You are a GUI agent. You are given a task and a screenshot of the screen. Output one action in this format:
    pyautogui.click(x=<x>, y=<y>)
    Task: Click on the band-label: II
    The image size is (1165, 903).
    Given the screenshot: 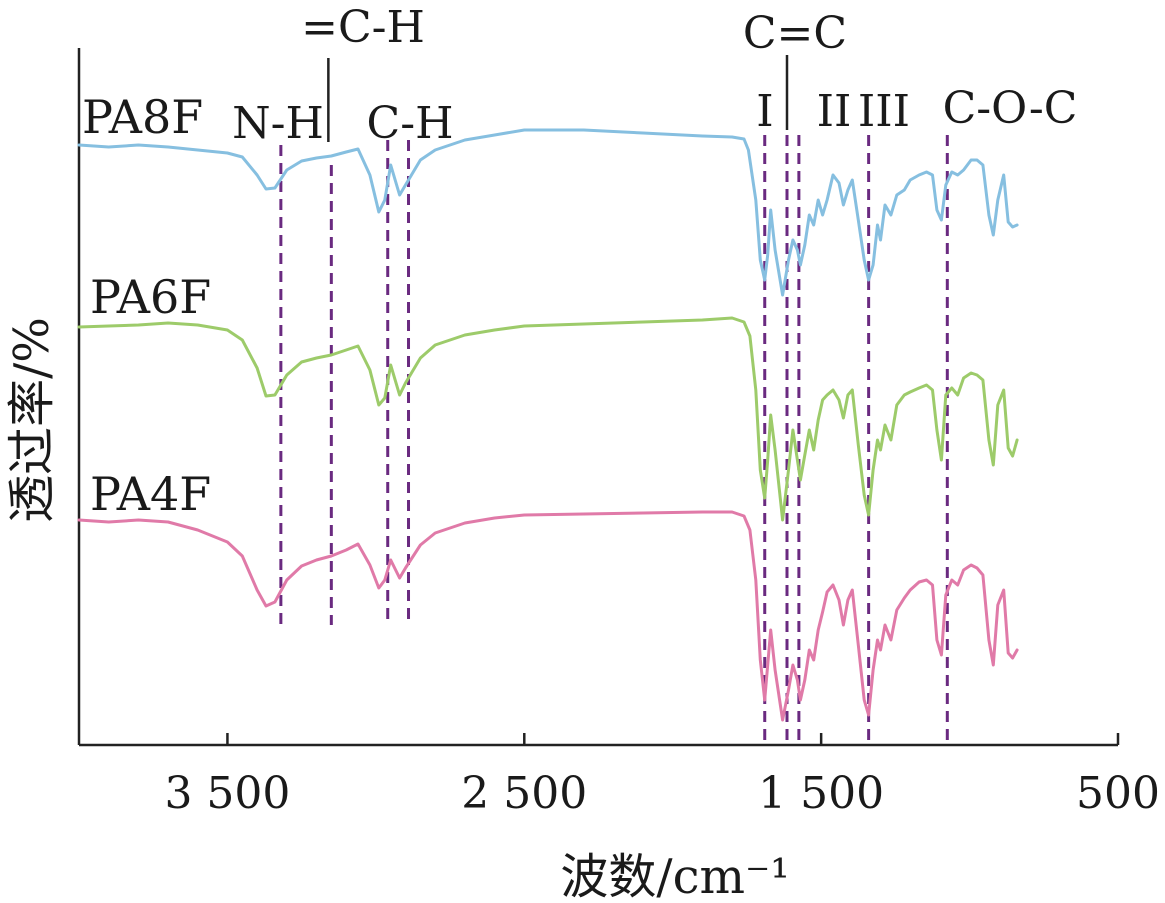 What is the action you would take?
    pyautogui.click(x=834, y=111)
    